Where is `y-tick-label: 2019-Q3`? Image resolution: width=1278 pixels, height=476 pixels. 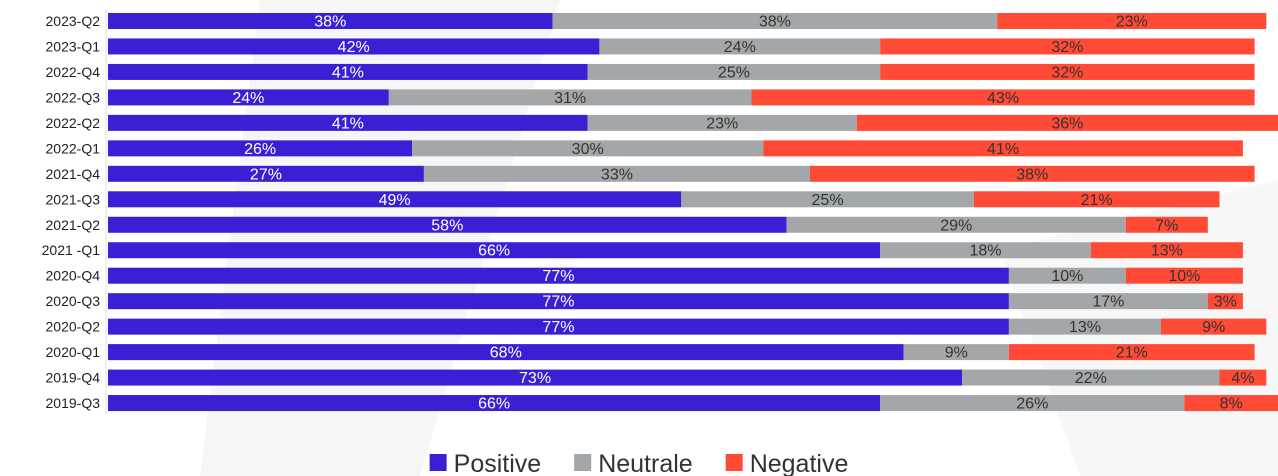
y-tick-label: 2019-Q3 is located at coordinates (73, 403).